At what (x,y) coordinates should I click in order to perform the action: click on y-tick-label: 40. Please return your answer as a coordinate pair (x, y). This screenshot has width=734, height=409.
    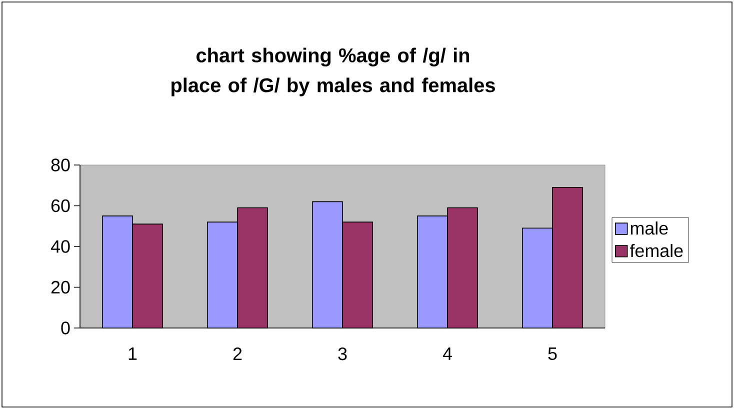
    Looking at the image, I should click on (60, 246).